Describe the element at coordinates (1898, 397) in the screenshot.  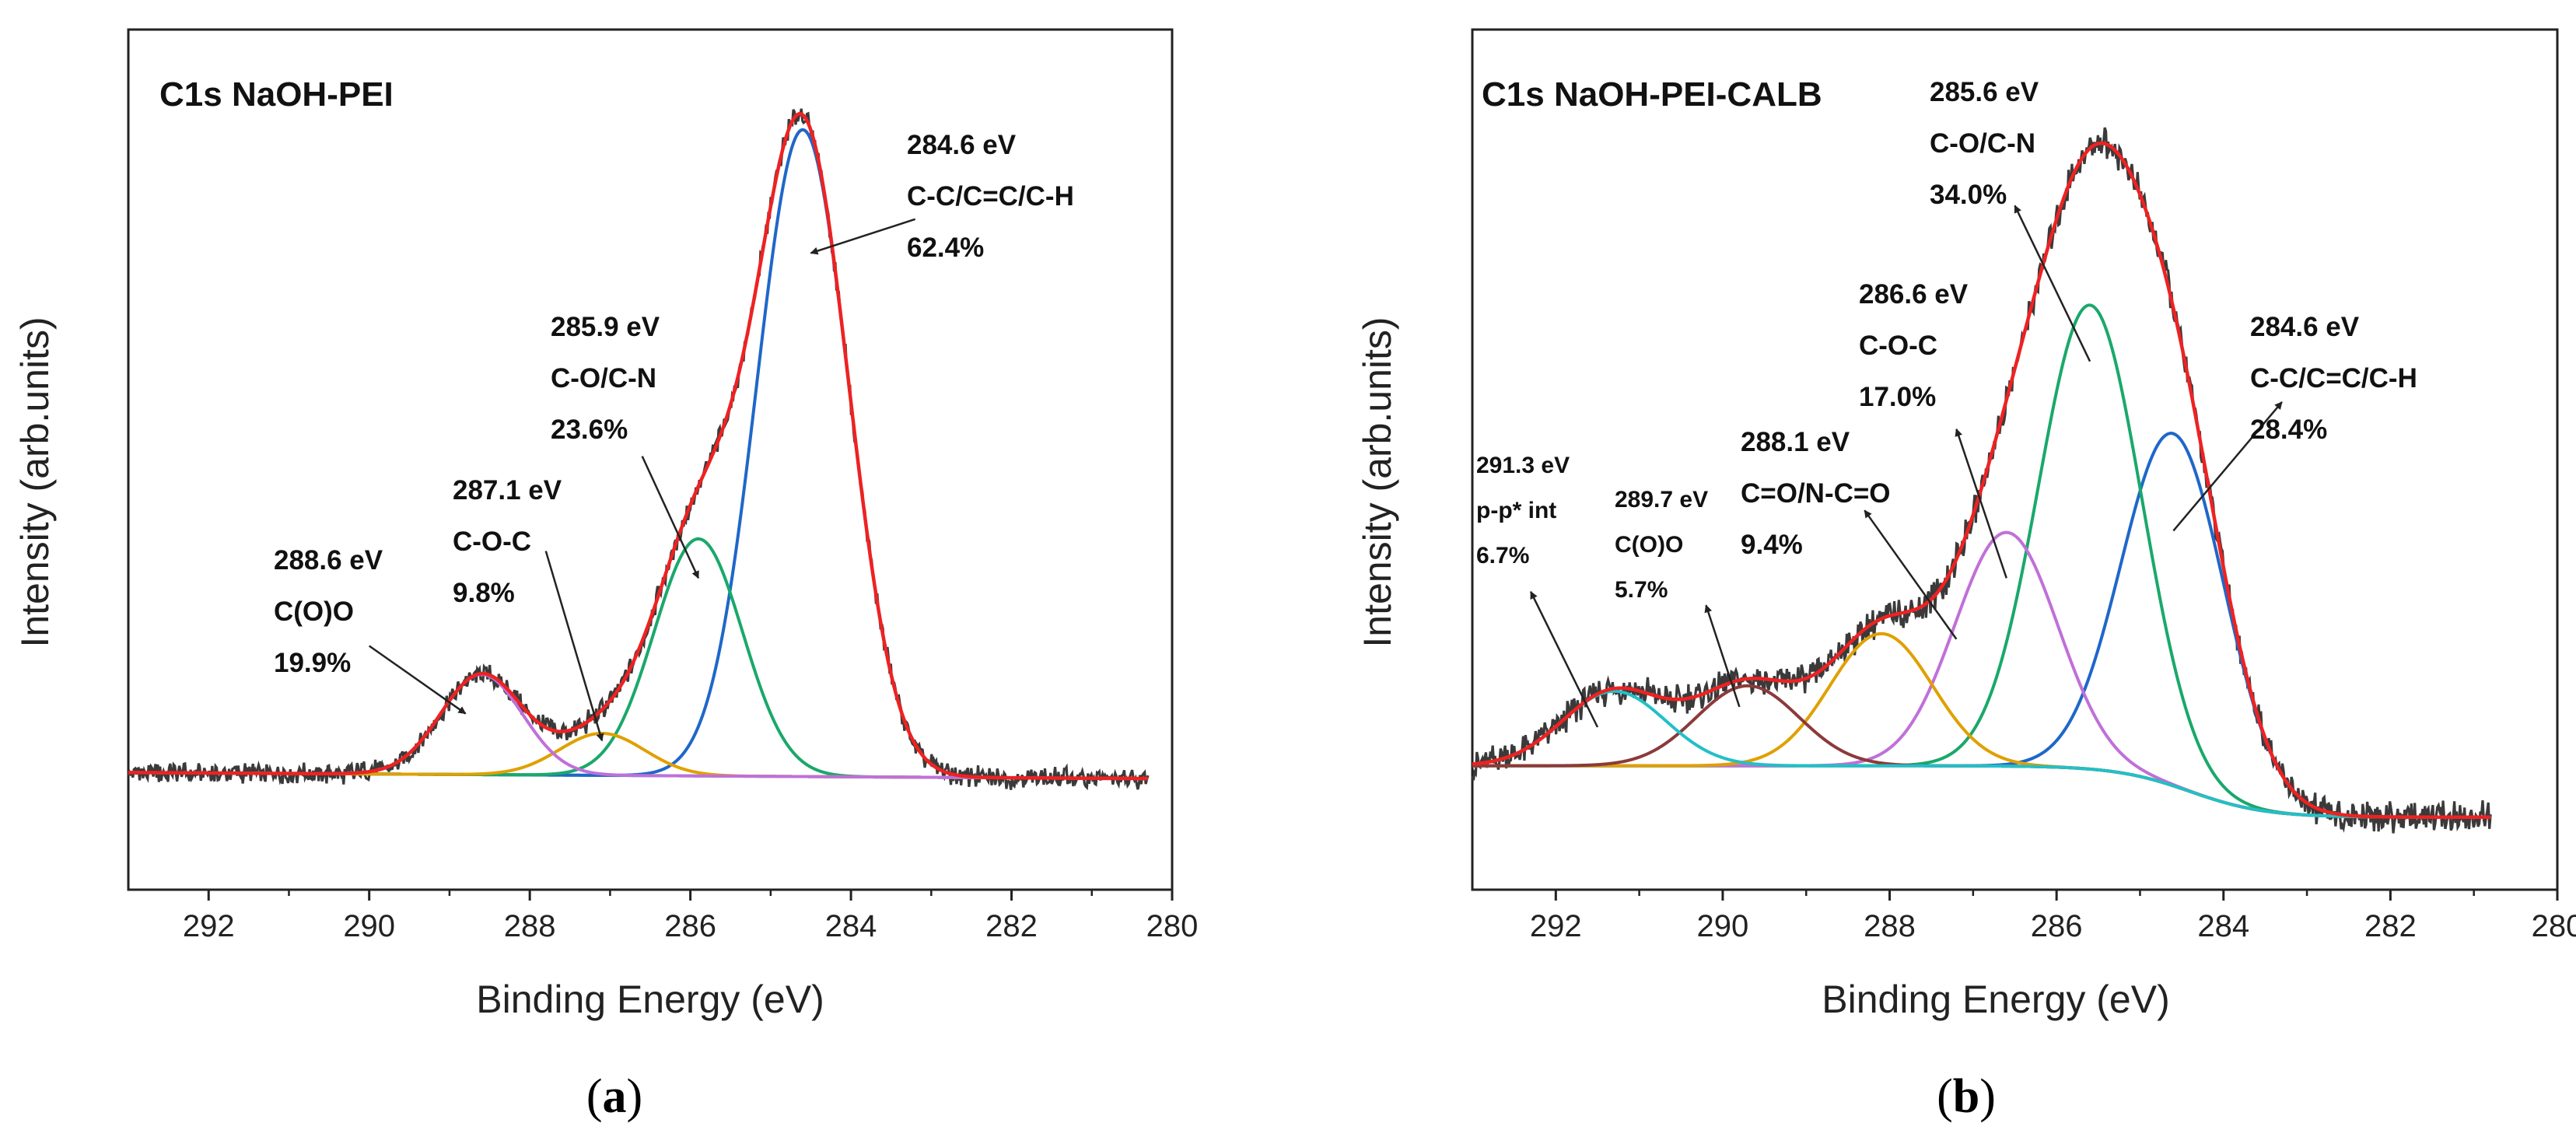
I see `panel-b-annotation-2-line-2: 17.0%` at that location.